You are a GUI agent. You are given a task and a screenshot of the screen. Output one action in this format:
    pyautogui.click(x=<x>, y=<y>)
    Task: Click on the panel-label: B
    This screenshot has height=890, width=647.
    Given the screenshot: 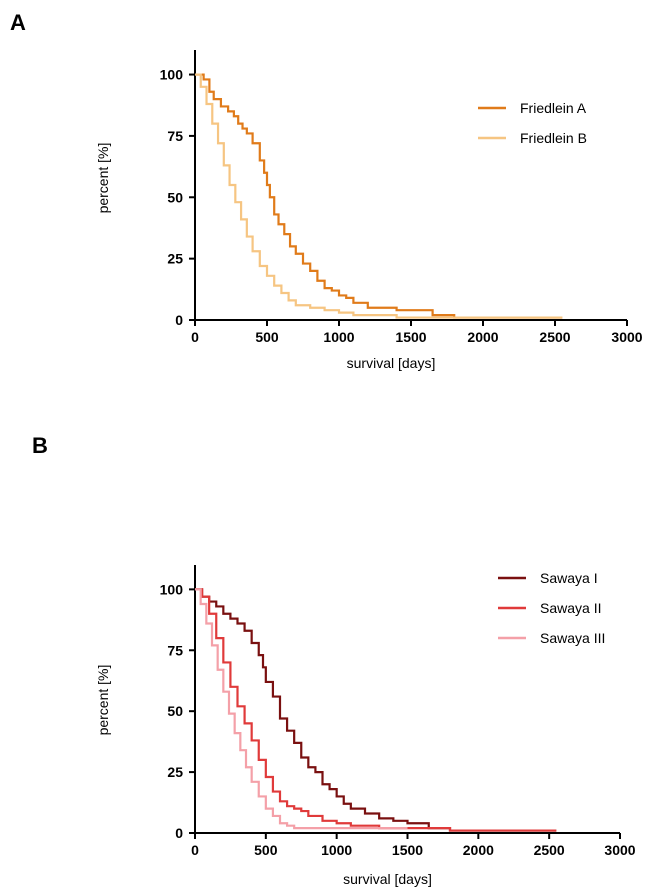 What is the action you would take?
    pyautogui.click(x=40, y=445)
    